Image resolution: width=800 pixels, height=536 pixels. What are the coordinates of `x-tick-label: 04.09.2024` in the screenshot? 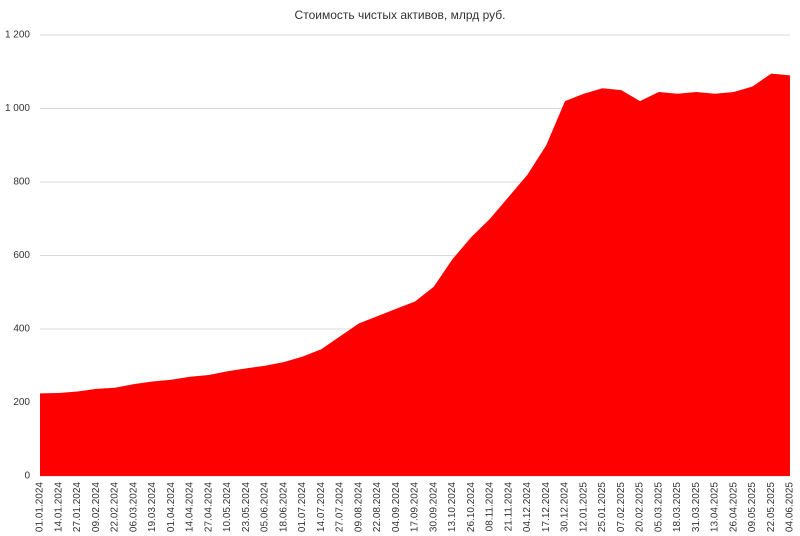 It's located at (396, 507).